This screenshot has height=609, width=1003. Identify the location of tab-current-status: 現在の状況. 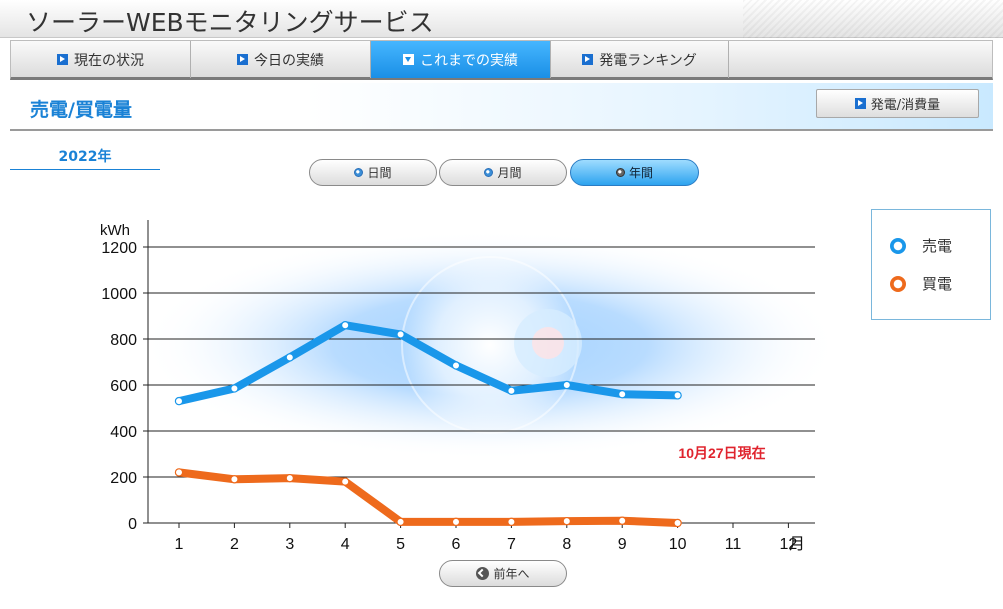
(101, 59).